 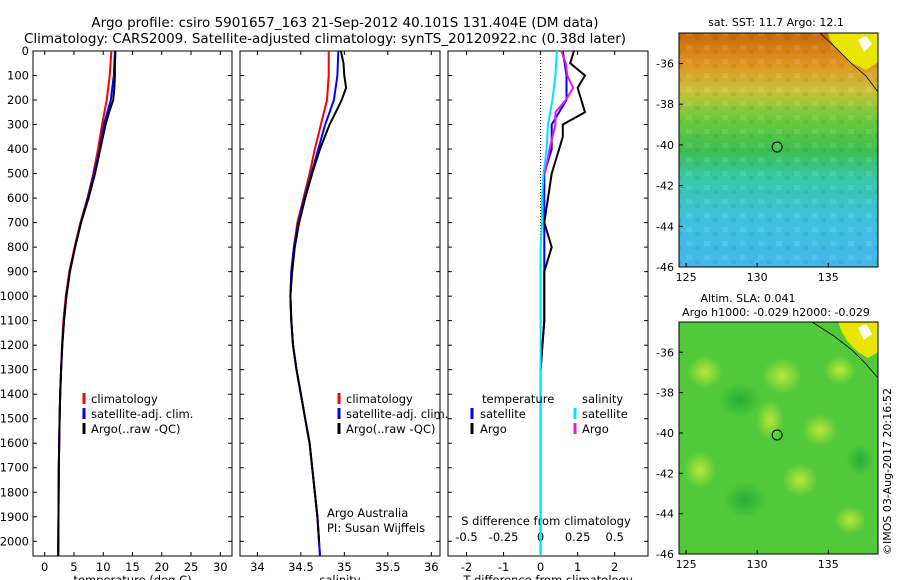 What do you see at coordinates (124, 399) in the screenshot?
I see `legend-temp-climatology: climatology` at bounding box center [124, 399].